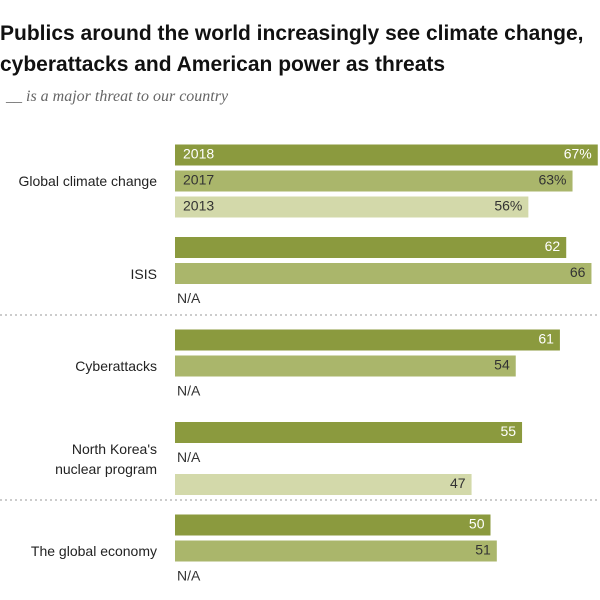 This screenshot has width=600, height=600. I want to click on chart-subtitle: __ is a major threat to our country, so click(117, 96).